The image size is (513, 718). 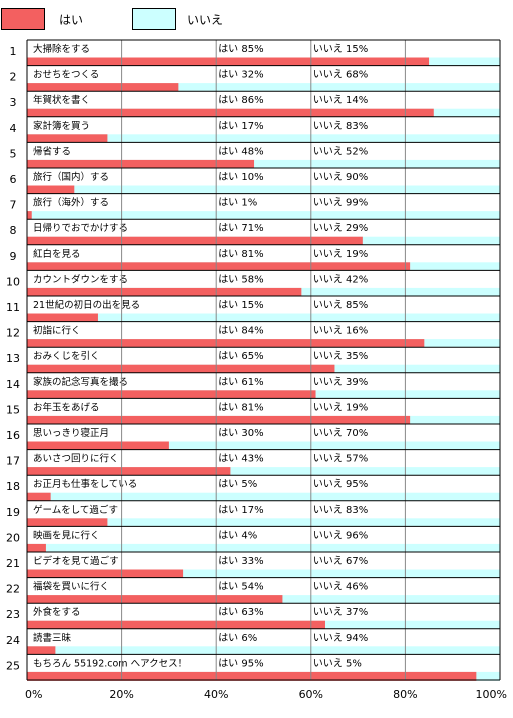 I want to click on yes-value-label: はい 48%, so click(x=240, y=151).